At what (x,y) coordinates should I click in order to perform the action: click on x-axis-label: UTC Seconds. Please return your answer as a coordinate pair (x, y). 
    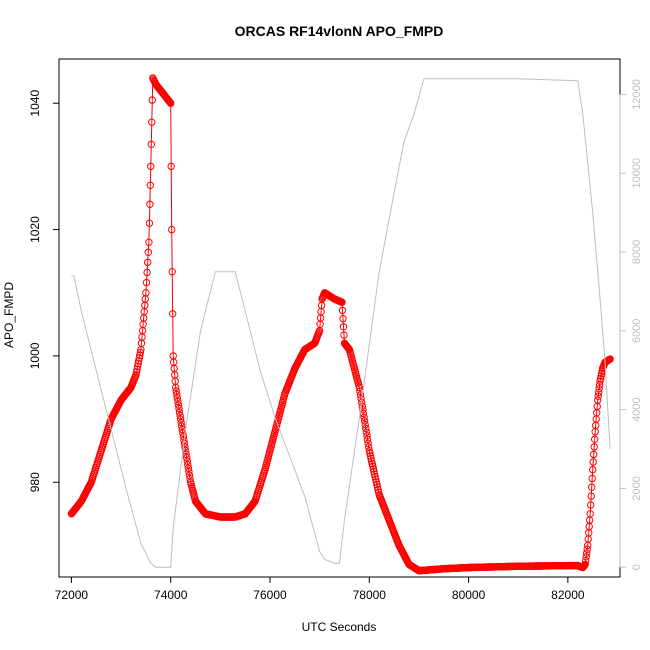
    Looking at the image, I should click on (339, 627).